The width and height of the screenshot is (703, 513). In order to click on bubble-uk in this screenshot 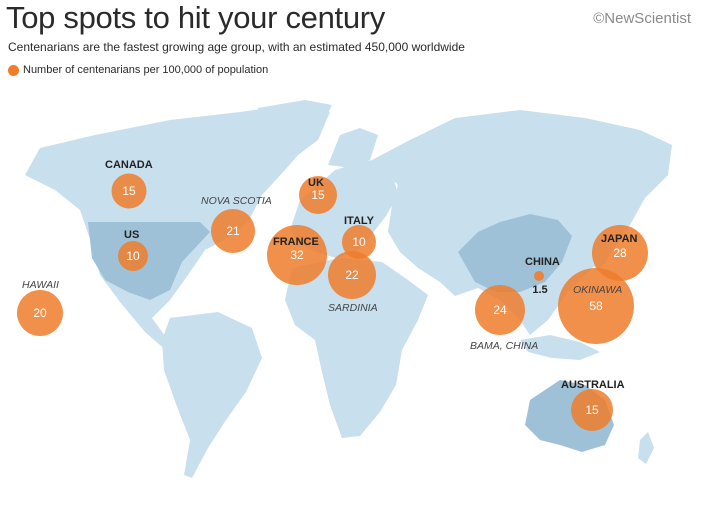, I will do `click(318, 195)`.